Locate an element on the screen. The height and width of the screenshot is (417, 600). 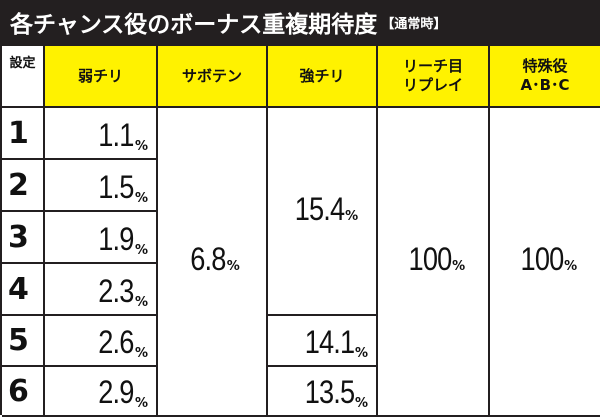
header-saboten: サボテン is located at coordinates (213, 77).